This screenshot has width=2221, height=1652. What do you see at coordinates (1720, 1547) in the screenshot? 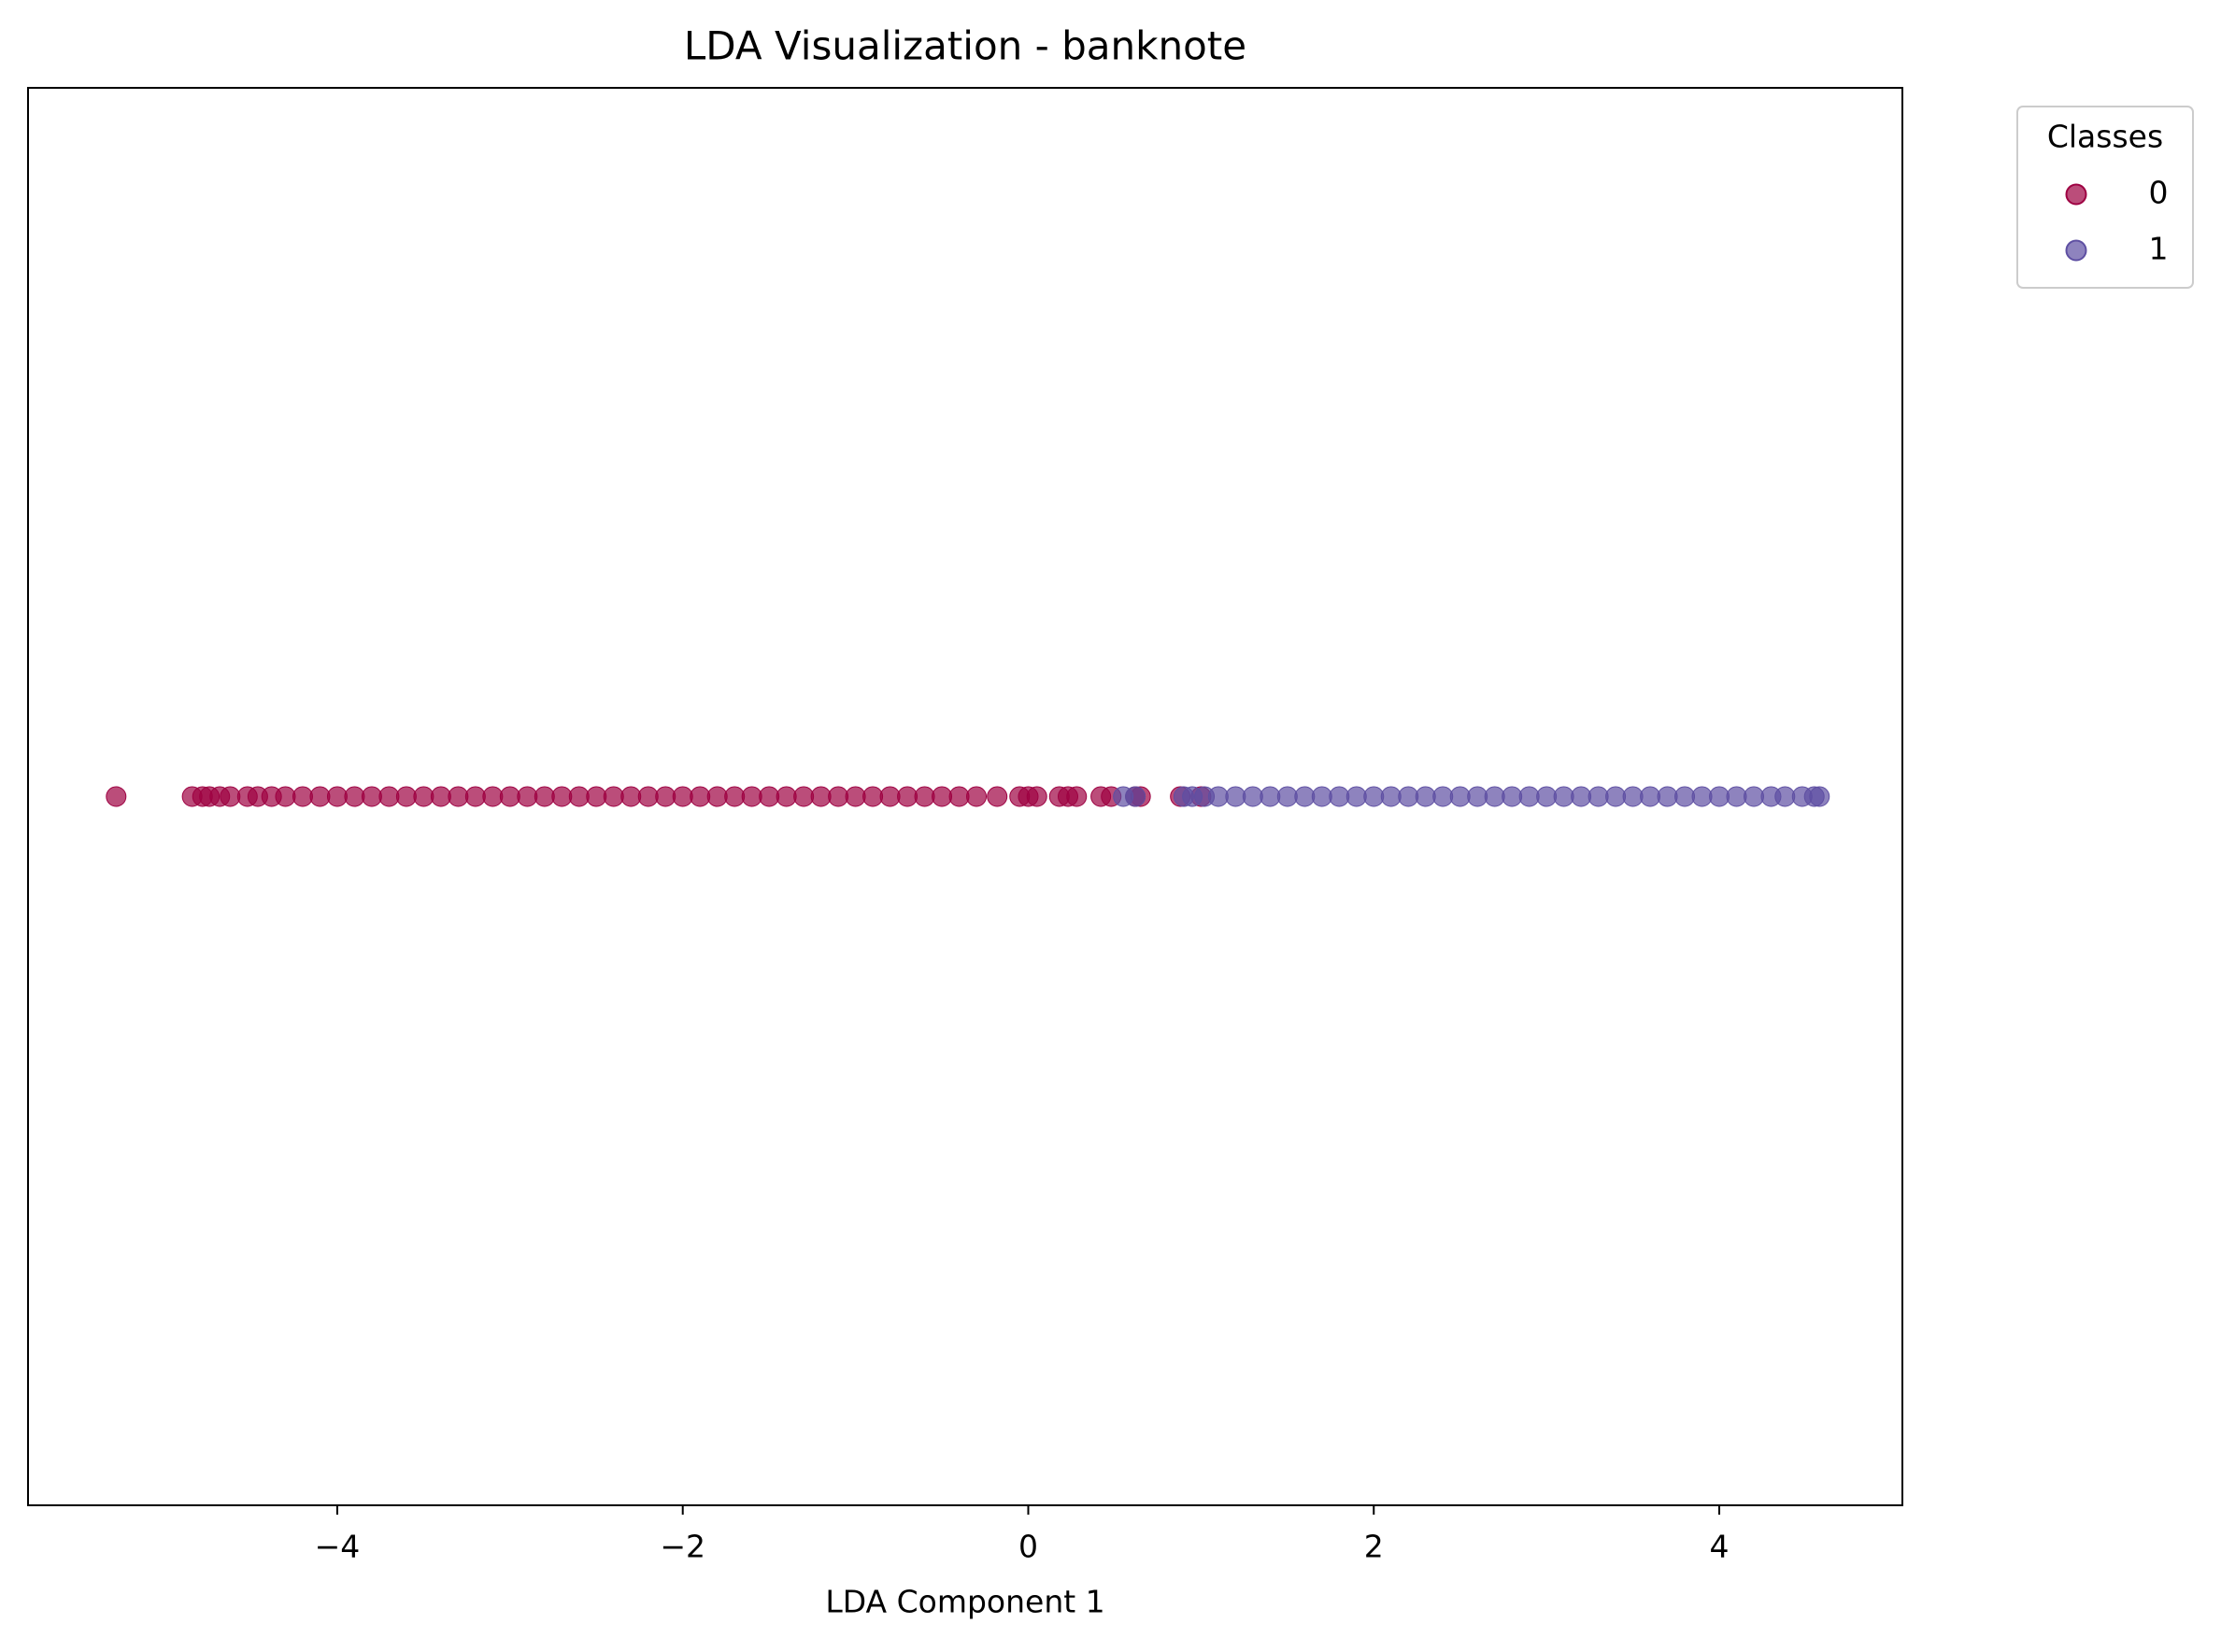
I see `x-tick-label: 4` at bounding box center [1720, 1547].